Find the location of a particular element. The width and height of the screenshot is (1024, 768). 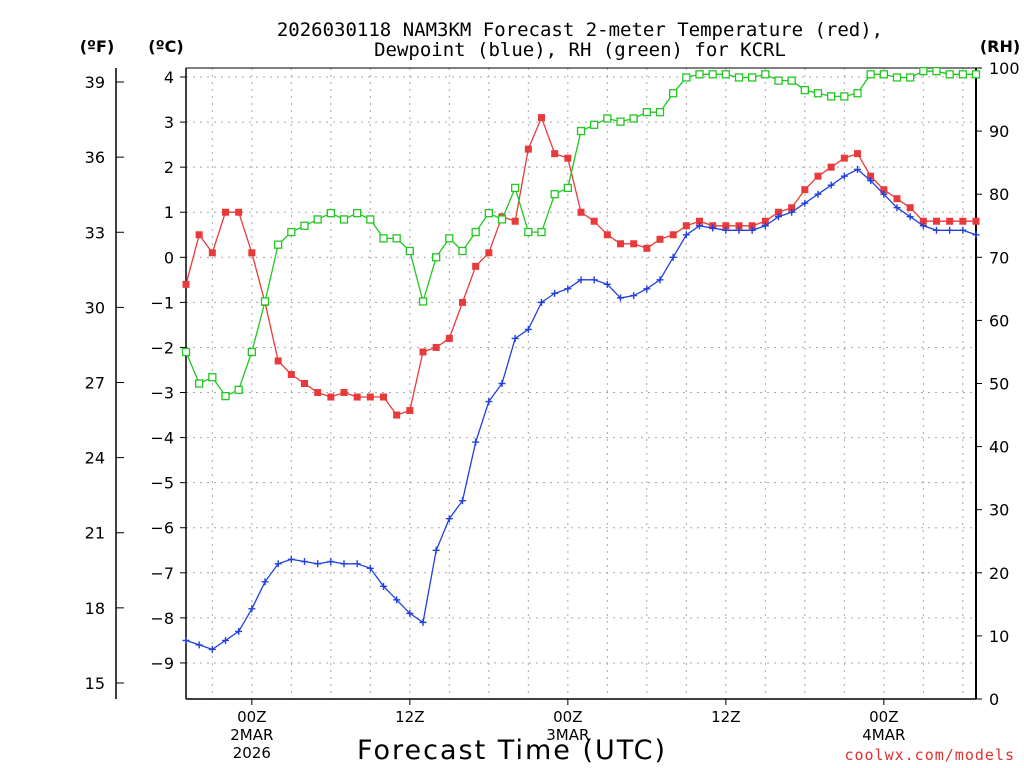

fahrenheit-tick-label: 18 is located at coordinates (95, 608).